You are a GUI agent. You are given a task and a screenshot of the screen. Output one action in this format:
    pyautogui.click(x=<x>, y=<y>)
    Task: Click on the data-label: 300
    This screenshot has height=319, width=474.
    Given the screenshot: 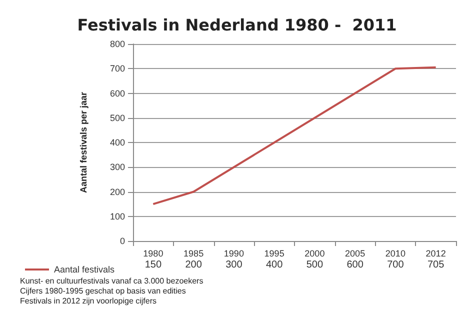 What is the action you would take?
    pyautogui.click(x=234, y=265)
    